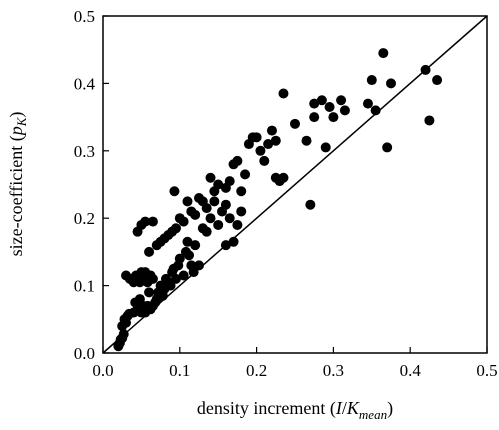  Describe the element at coordinates (84, 353) in the screenshot. I see `y-tick-label: 0.0` at that location.